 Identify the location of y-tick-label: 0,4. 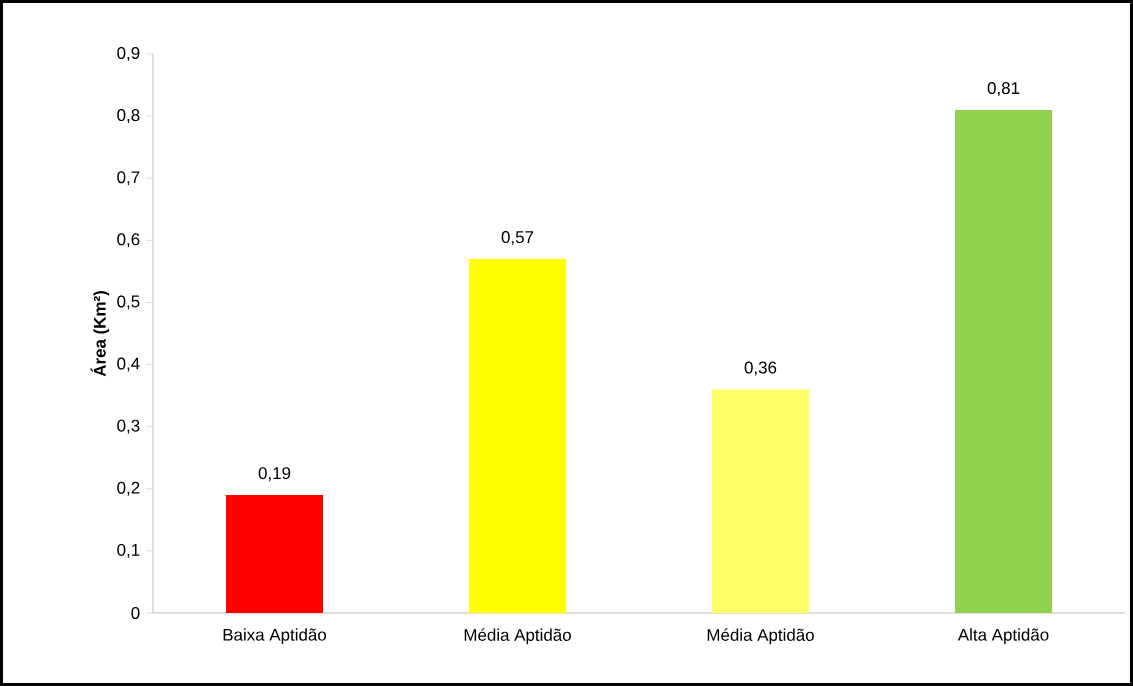
(128, 364).